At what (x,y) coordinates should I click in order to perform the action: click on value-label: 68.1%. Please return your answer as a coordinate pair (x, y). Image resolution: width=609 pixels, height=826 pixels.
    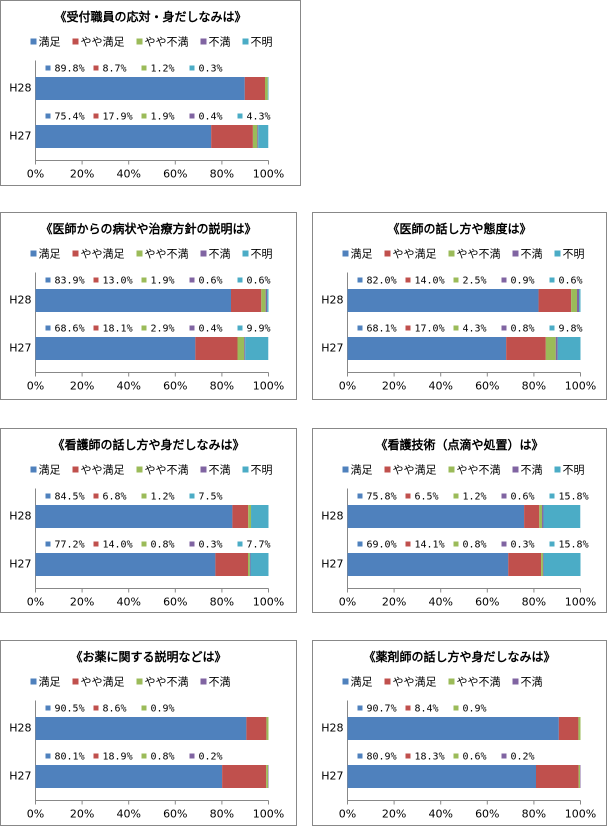
    Looking at the image, I should click on (382, 329).